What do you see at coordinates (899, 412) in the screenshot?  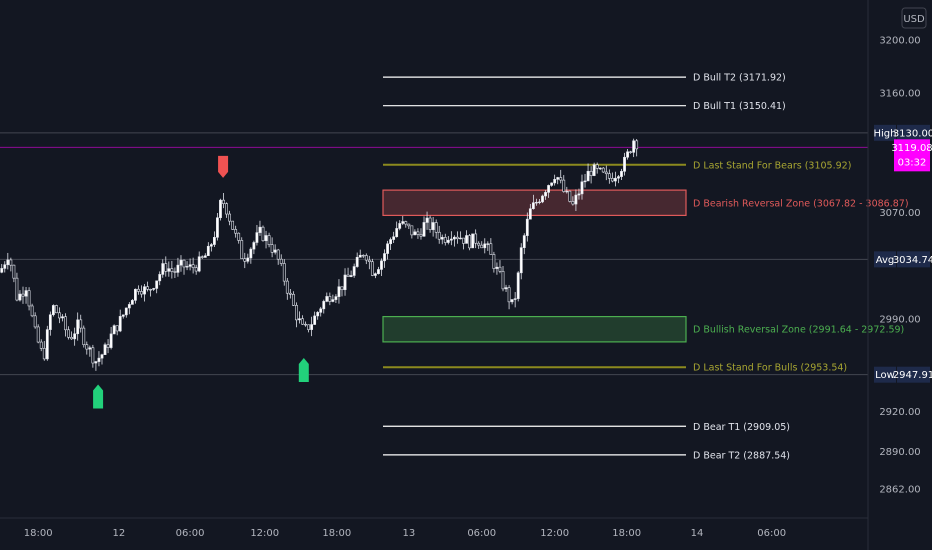 I see `y-tick-label: 2920.00` at bounding box center [899, 412].